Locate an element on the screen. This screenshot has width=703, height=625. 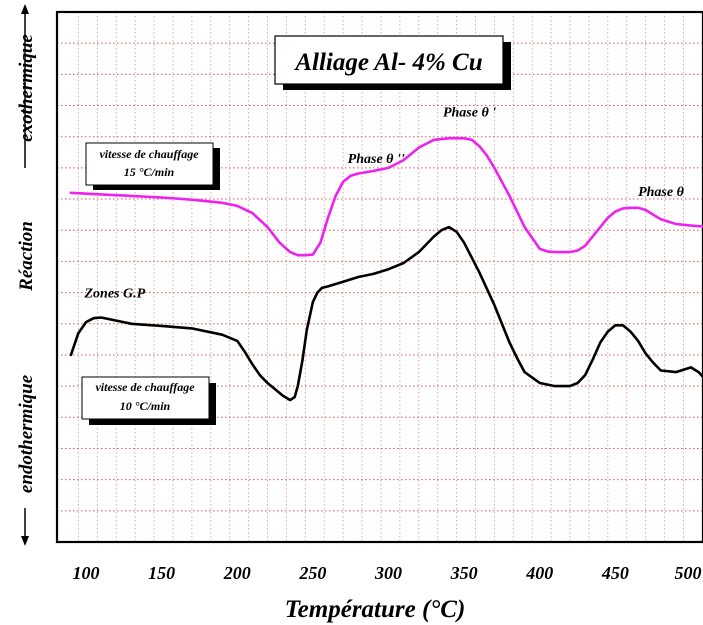
y-axis-labels: exothermique Réaction endothermique is located at coordinates (26, 275).